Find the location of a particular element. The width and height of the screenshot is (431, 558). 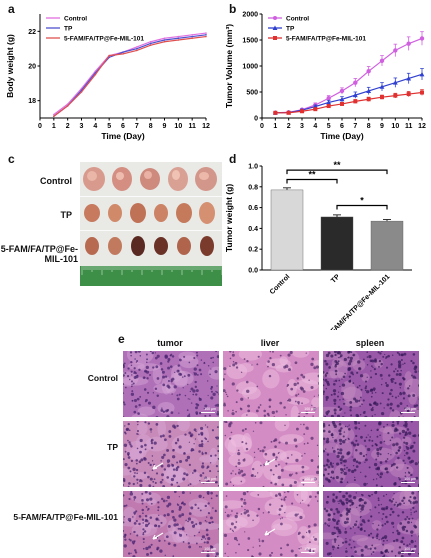

y-axis-label: Tumor Volume (mm³) is located at coordinates (229, 66).